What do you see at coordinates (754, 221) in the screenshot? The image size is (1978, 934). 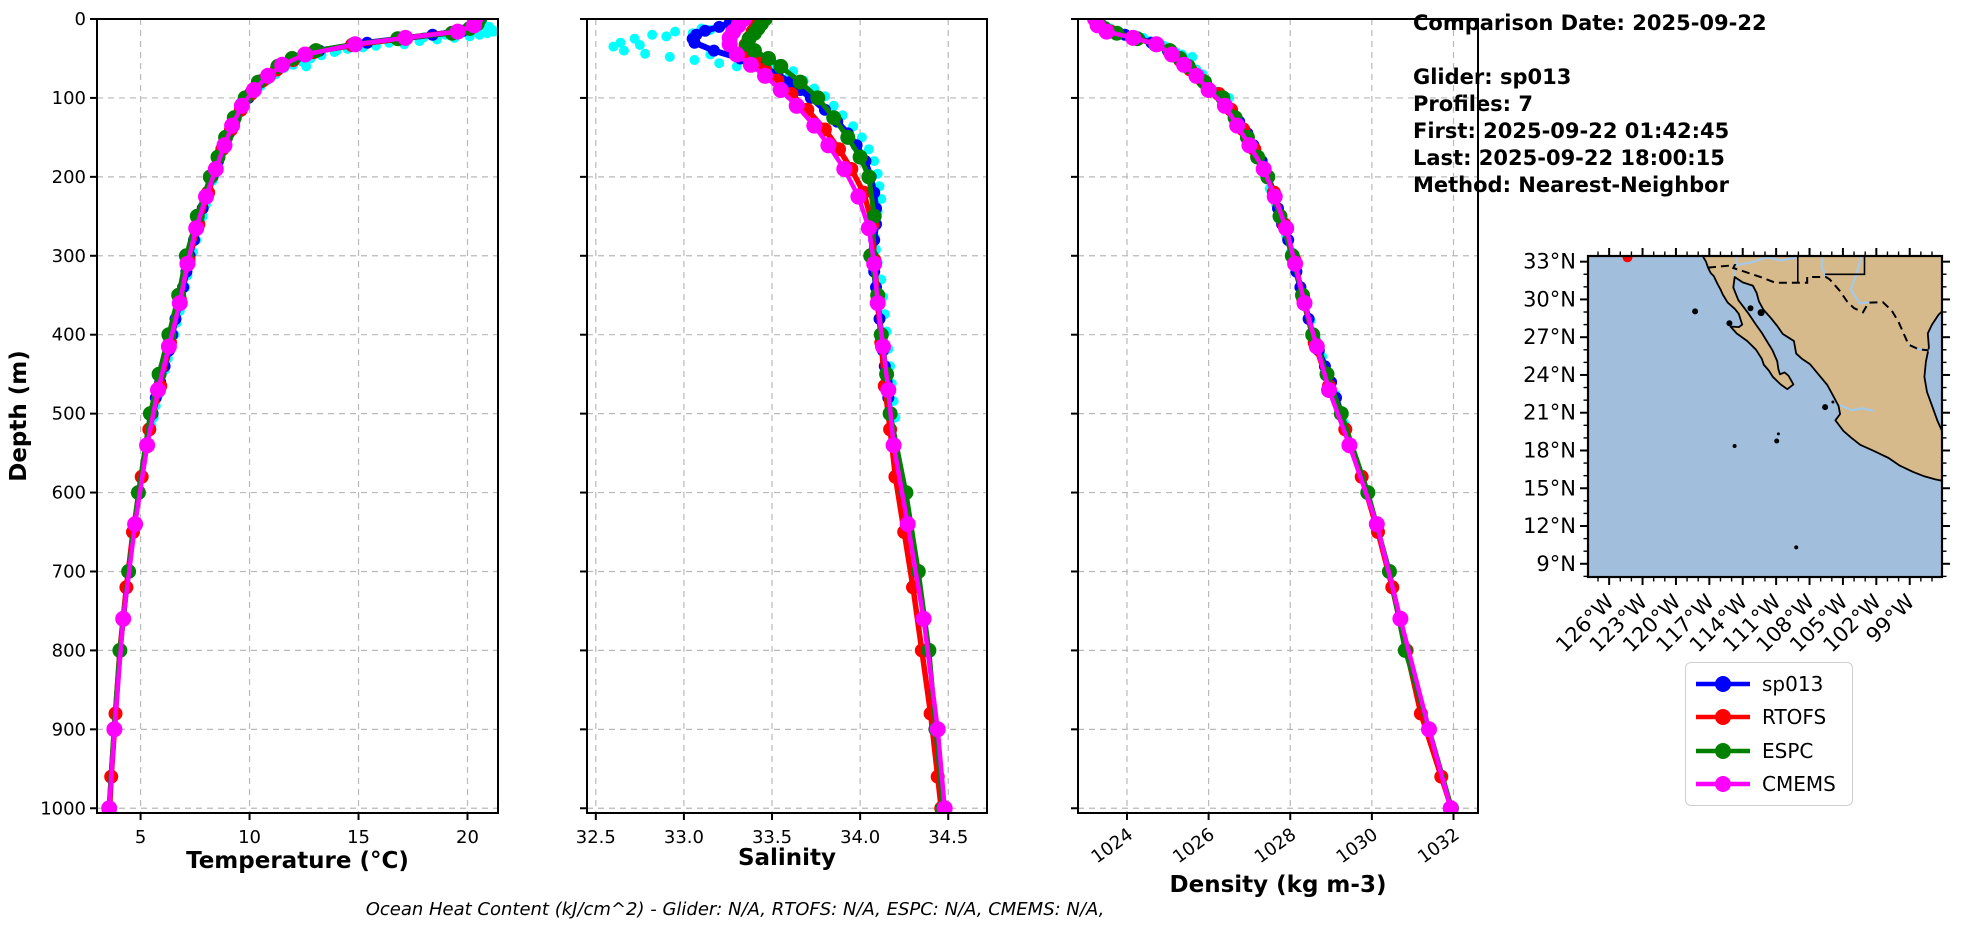 I see `salinity-glider-scatter` at bounding box center [754, 221].